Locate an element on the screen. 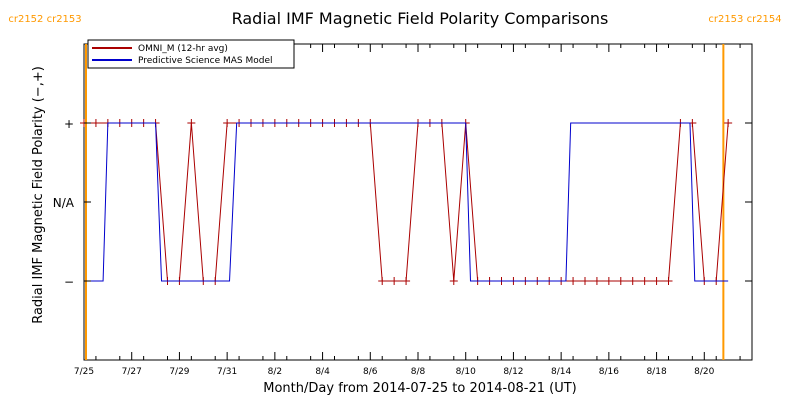 The height and width of the screenshot is (404, 800). carrington-marker-label: cr2153 cr2154 is located at coordinates (744, 19).